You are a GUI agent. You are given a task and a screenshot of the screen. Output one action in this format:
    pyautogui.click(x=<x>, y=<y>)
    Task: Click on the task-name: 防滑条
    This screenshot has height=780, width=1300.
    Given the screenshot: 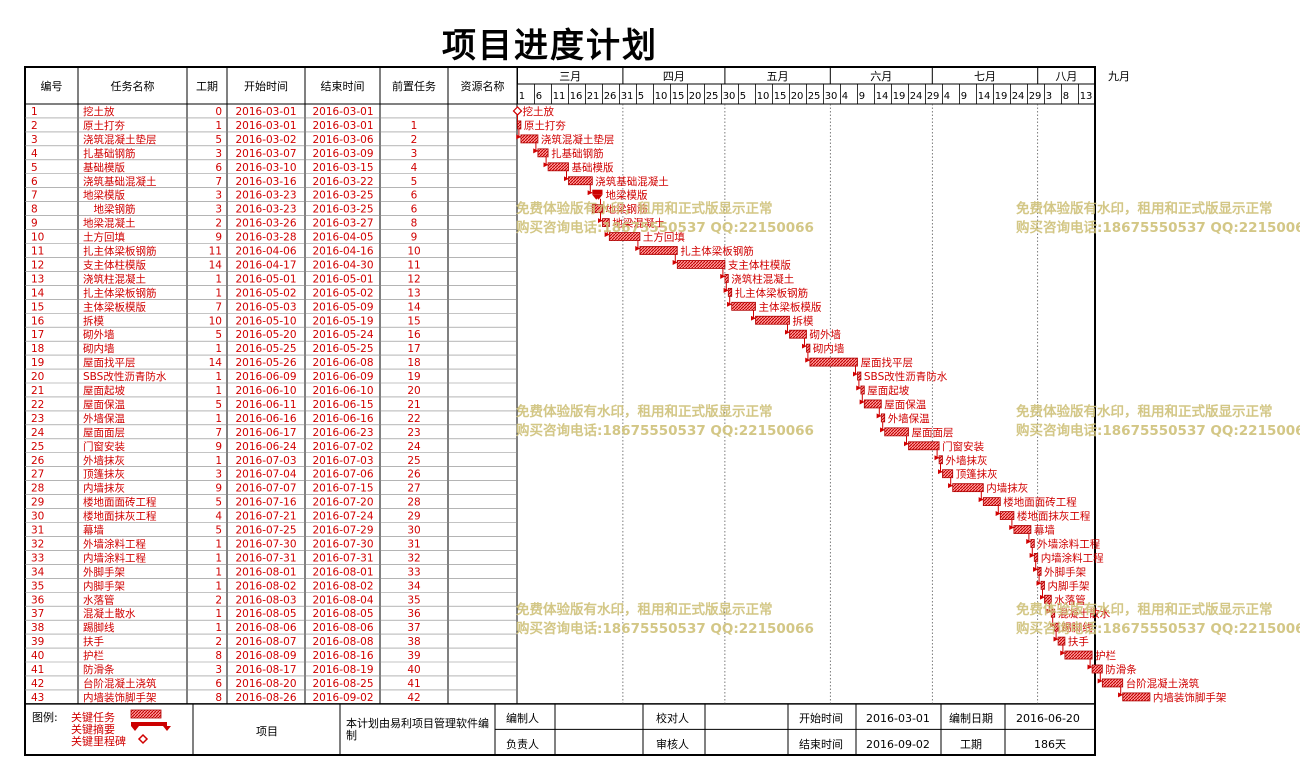 What is the action you would take?
    pyautogui.click(x=99, y=669)
    